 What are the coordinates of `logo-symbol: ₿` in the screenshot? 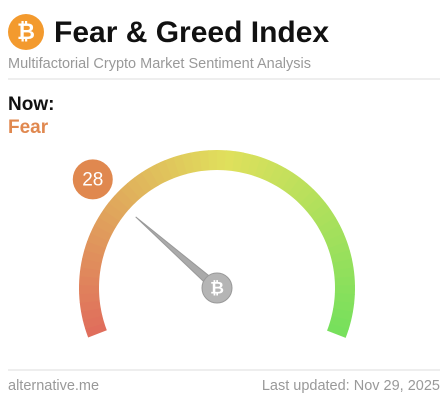 It's located at (26, 31).